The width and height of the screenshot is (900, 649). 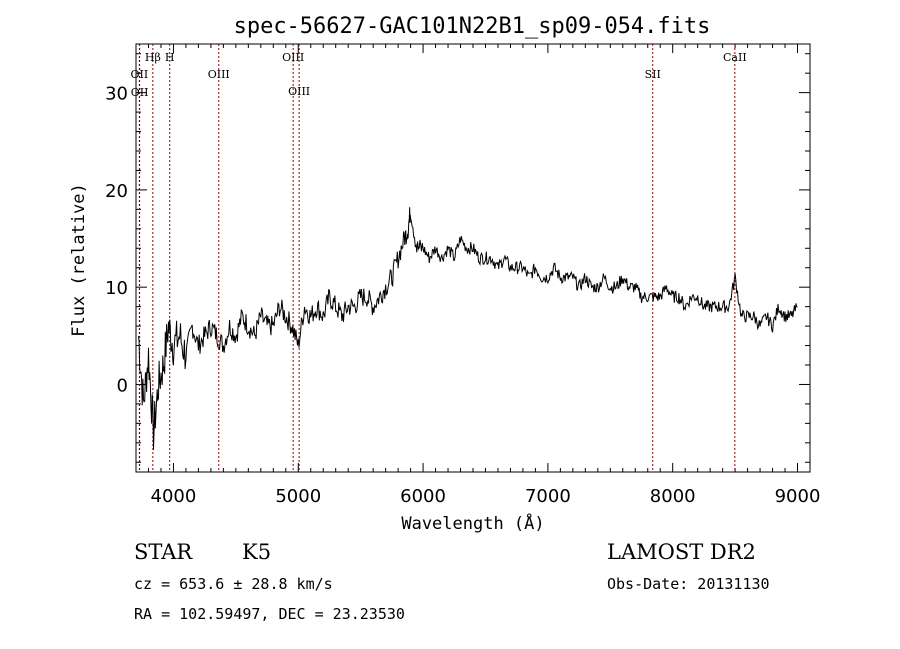 What do you see at coordinates (798, 496) in the screenshot?
I see `x-tick-label: 9000` at bounding box center [798, 496].